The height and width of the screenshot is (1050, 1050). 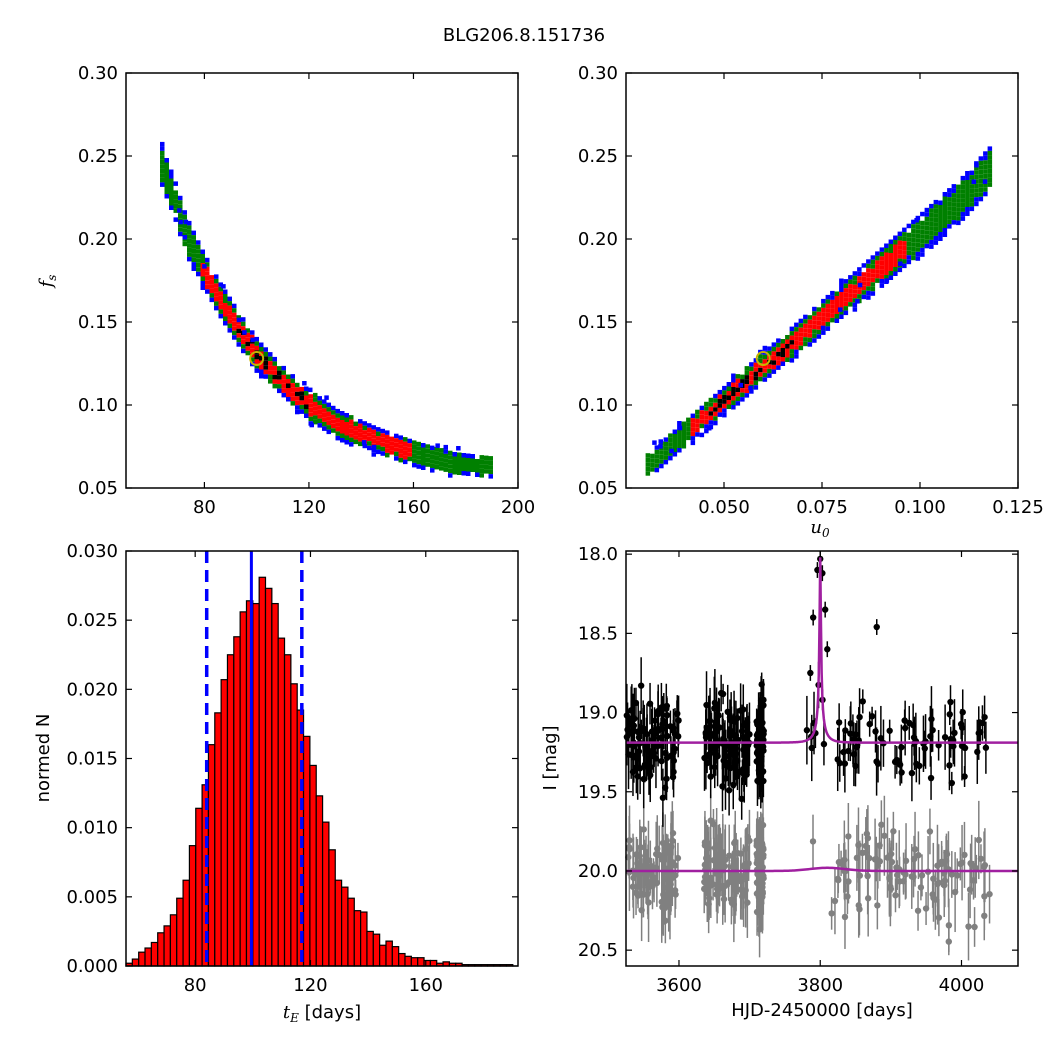 I want to click on te-histogram-bars, so click(x=319, y=759).